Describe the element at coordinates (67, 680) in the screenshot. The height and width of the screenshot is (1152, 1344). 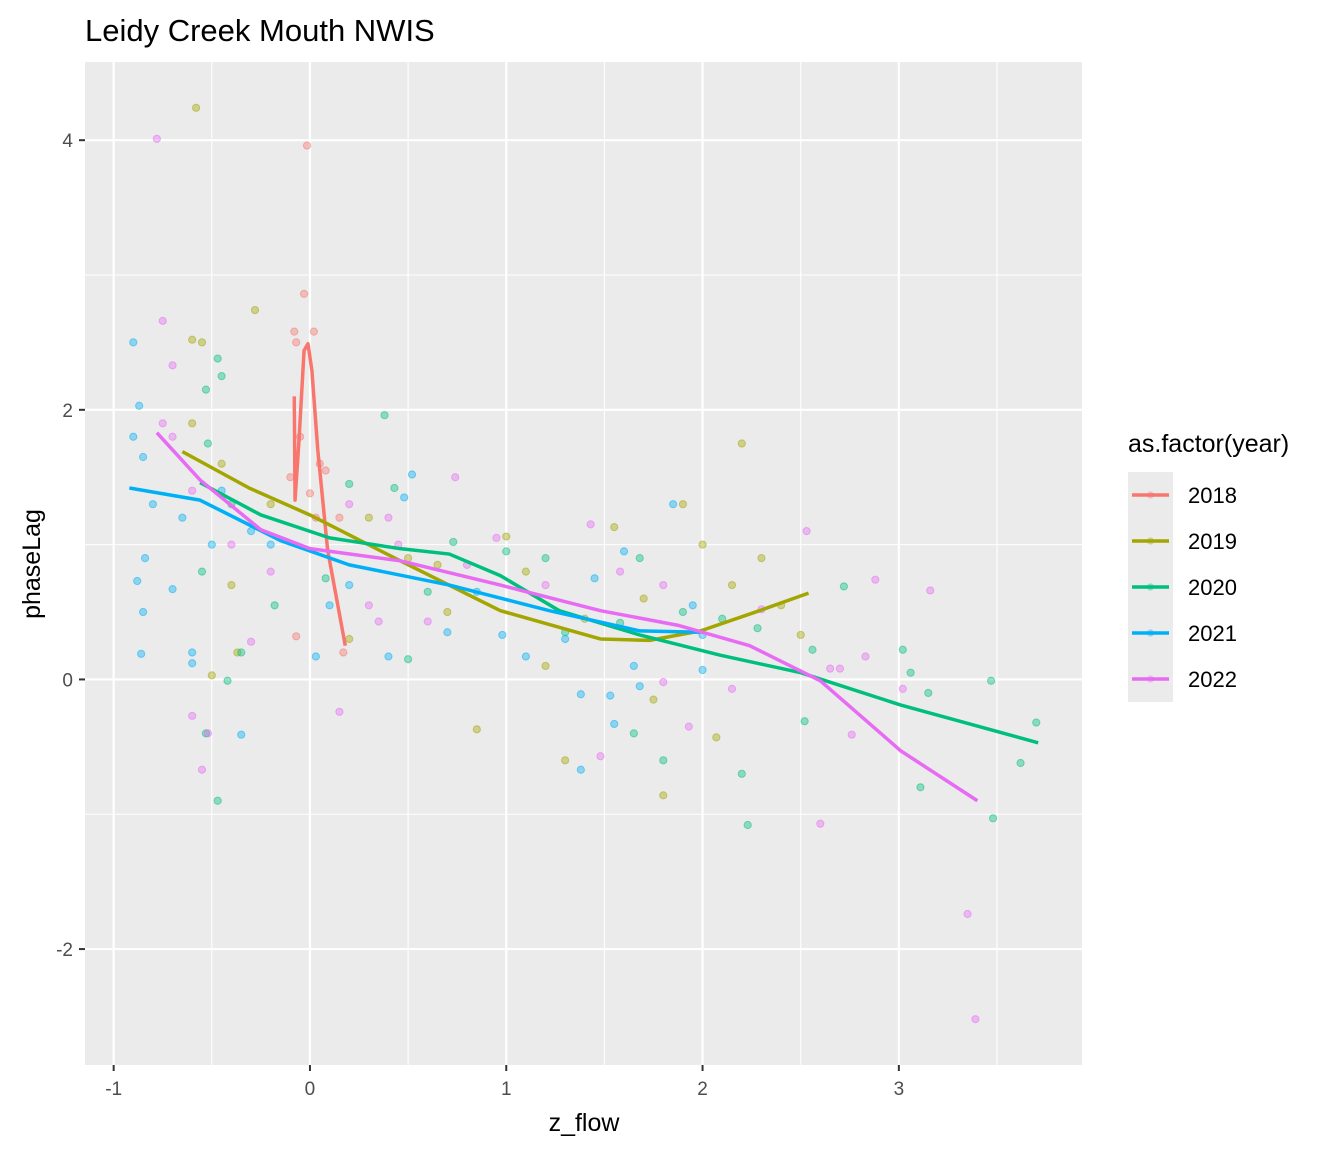
I see `y-tick-label: 0` at that location.